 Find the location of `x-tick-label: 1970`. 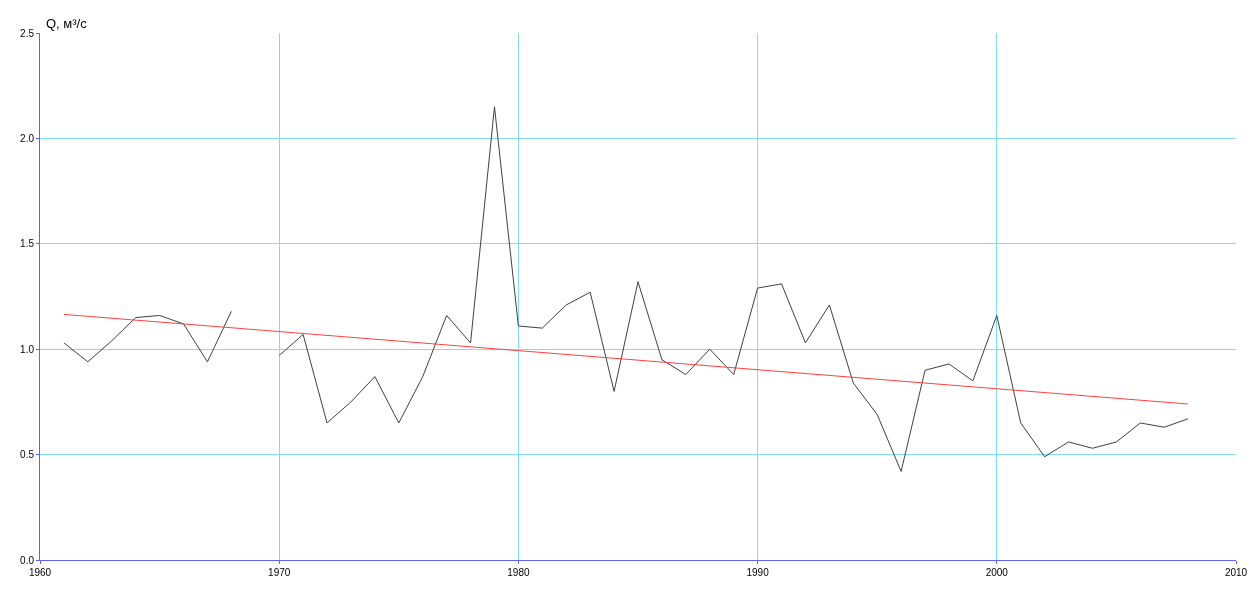

x-tick-label: 1970 is located at coordinates (279, 572).